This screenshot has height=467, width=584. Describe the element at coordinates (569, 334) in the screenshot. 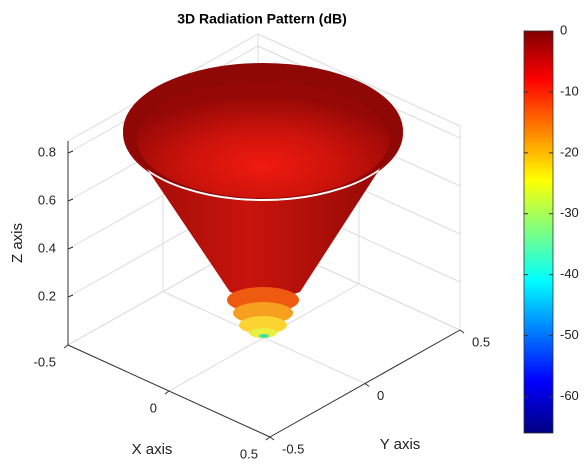

I see `colorbar-tick-label: -50` at that location.